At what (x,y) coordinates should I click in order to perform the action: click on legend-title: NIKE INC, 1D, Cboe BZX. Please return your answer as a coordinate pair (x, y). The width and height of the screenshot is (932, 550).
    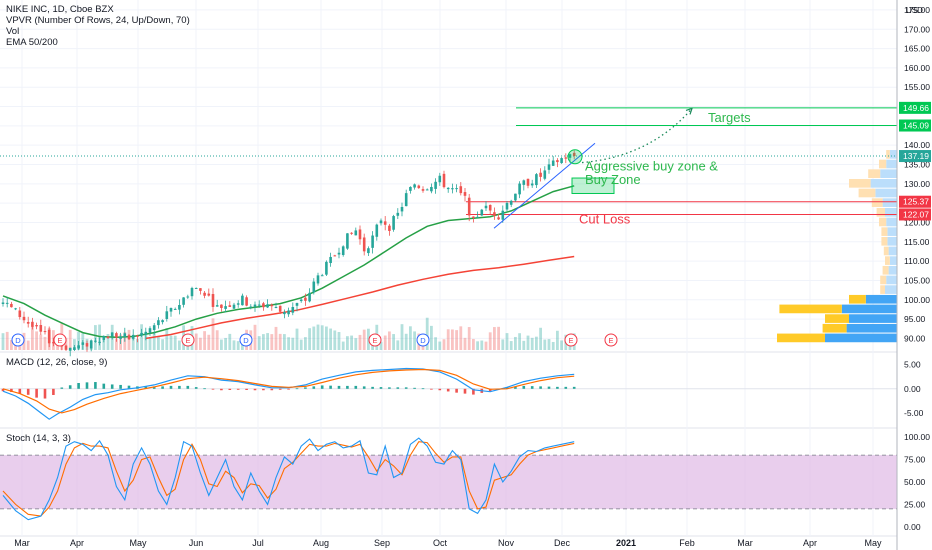
    Looking at the image, I should click on (60, 9).